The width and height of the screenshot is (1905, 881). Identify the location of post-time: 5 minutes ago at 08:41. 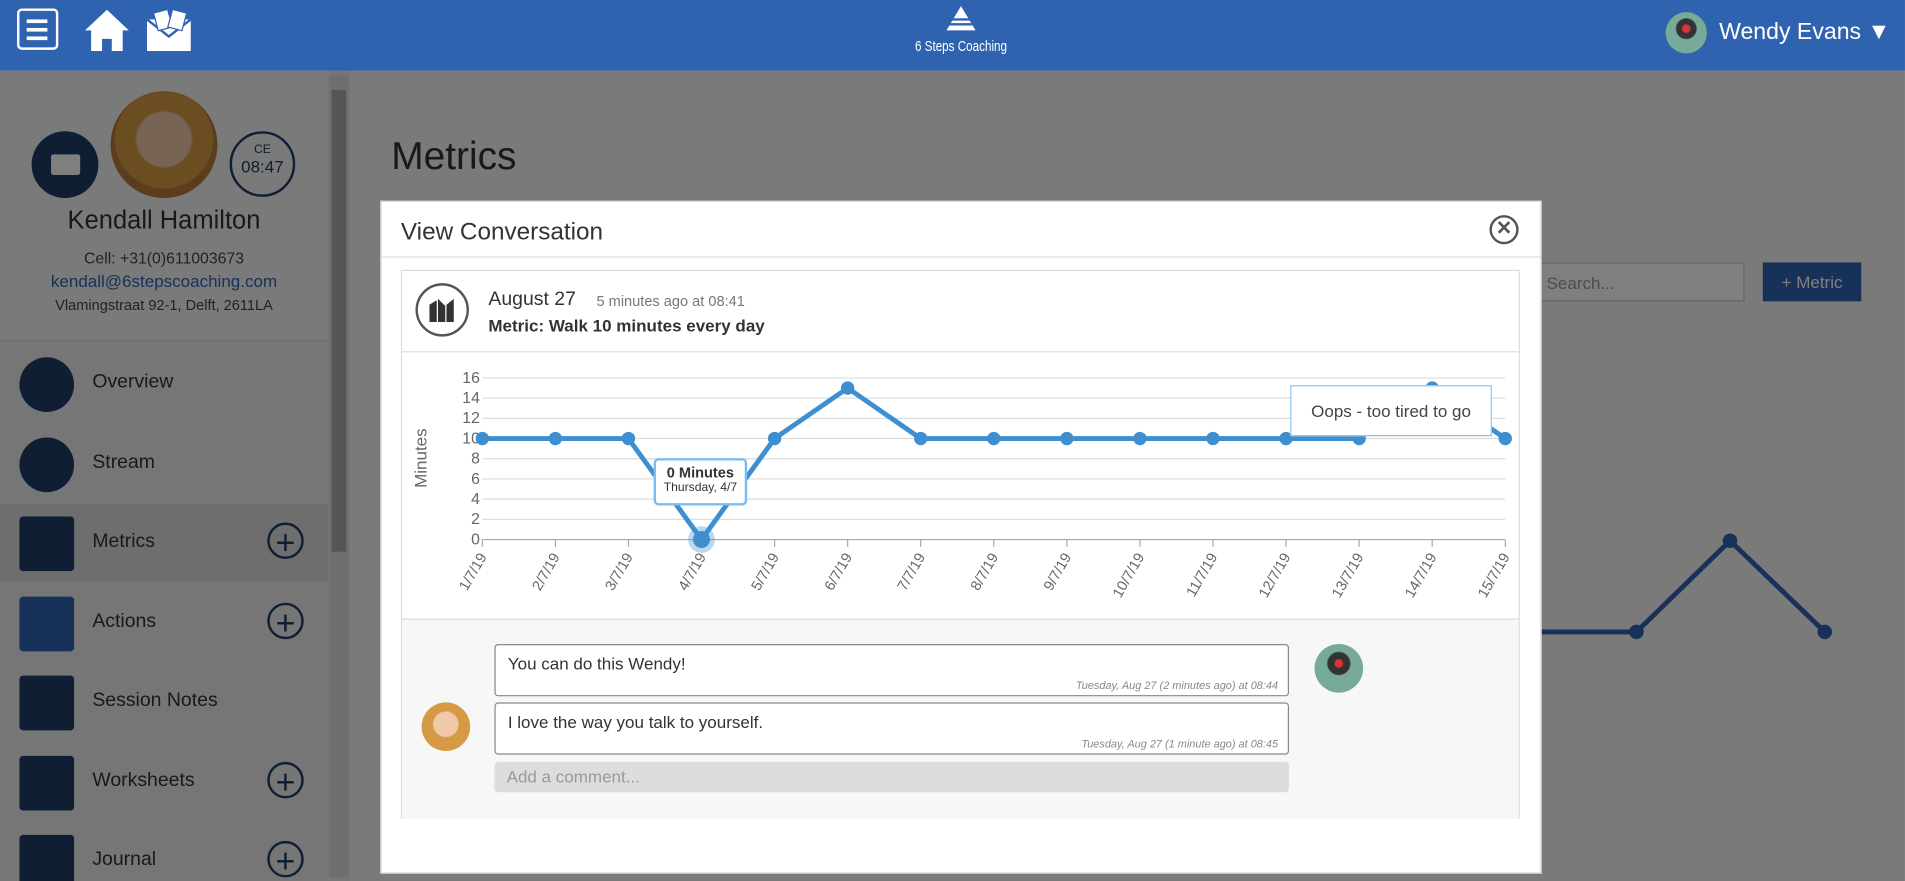
(670, 301).